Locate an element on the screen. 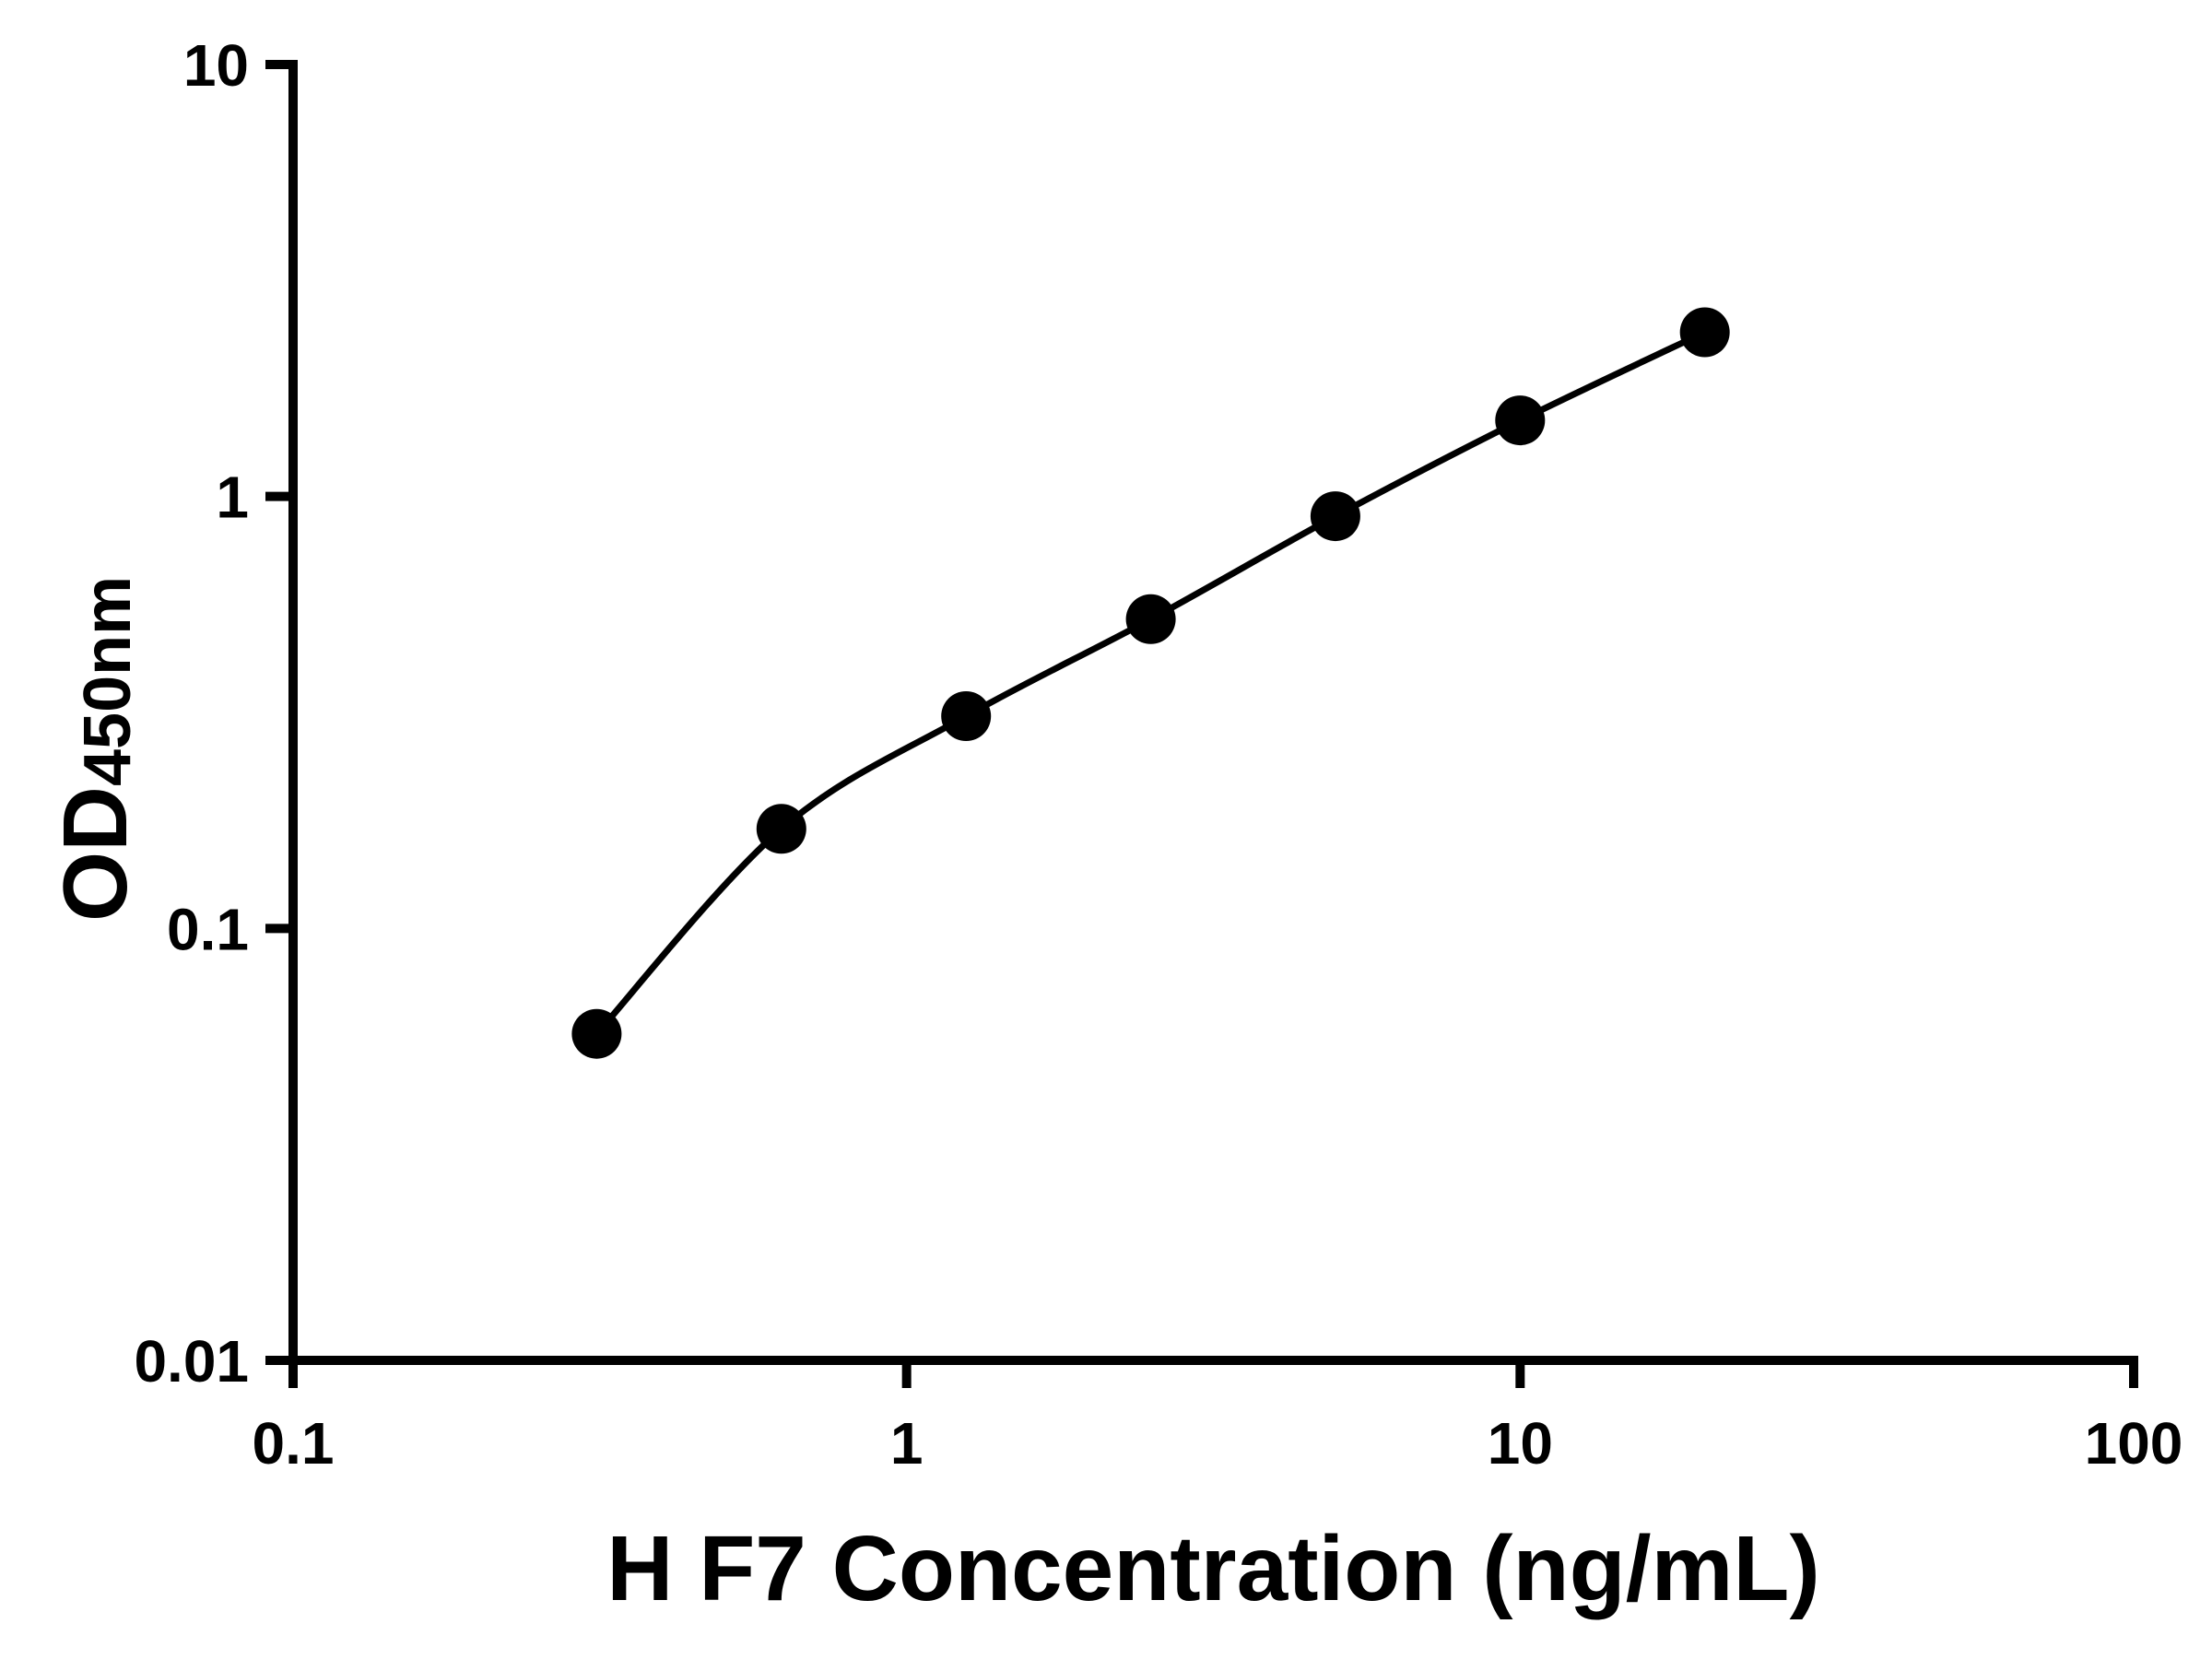 Image resolution: width=2212 pixels, height=1659 pixels. x-tick-label: 1 is located at coordinates (907, 1443).